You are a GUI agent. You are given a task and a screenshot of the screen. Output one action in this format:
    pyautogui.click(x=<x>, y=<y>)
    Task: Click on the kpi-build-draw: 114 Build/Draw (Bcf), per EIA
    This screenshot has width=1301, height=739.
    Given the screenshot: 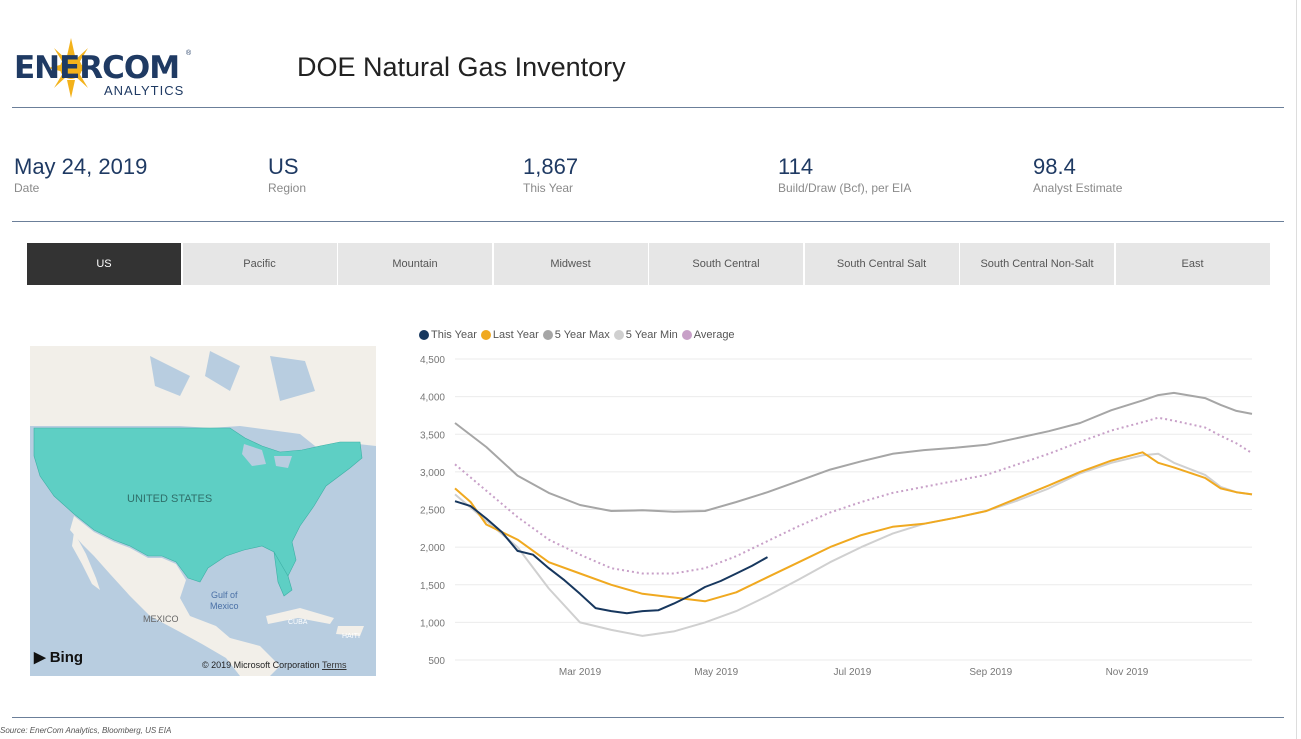 What is the action you would take?
    pyautogui.click(x=844, y=174)
    